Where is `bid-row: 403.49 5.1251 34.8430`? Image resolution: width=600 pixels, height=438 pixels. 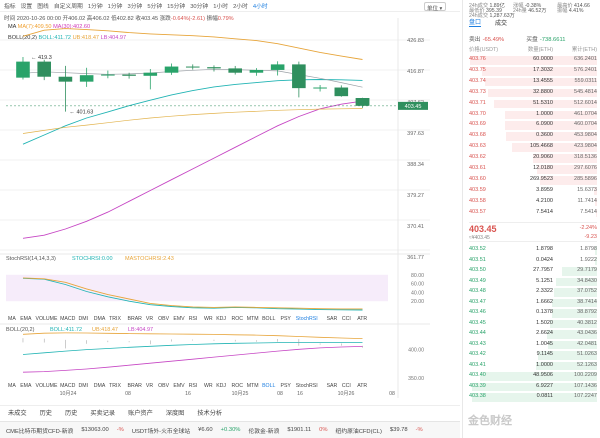
bid-row: 403.49 5.1251 34.8430 is located at coordinates (533, 282).